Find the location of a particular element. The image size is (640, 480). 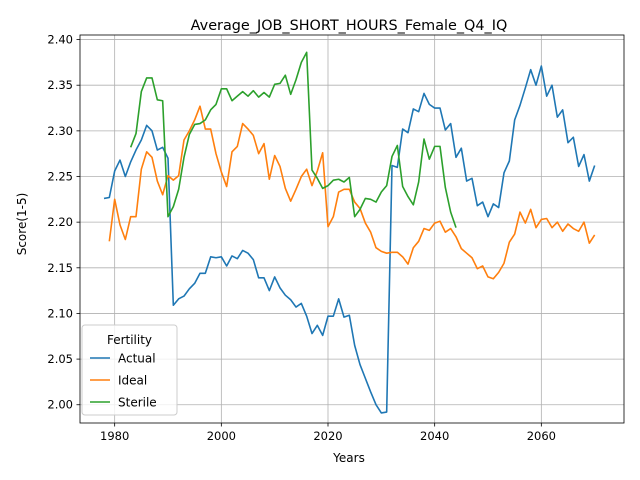

x-axis: 1980 2000 2020 2040 2060 is located at coordinates (328, 433).